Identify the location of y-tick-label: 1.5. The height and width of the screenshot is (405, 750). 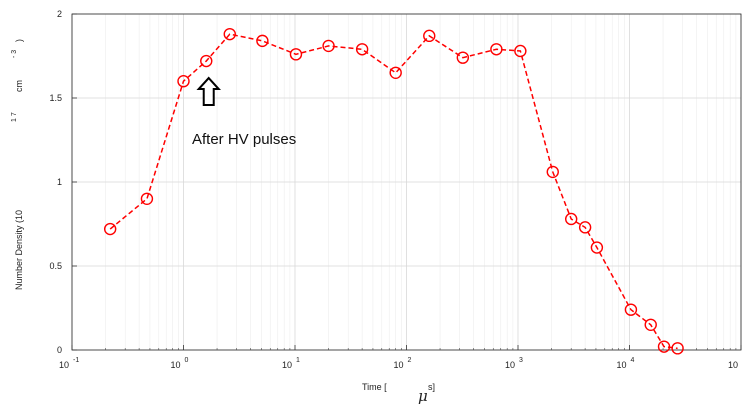
(55, 98).